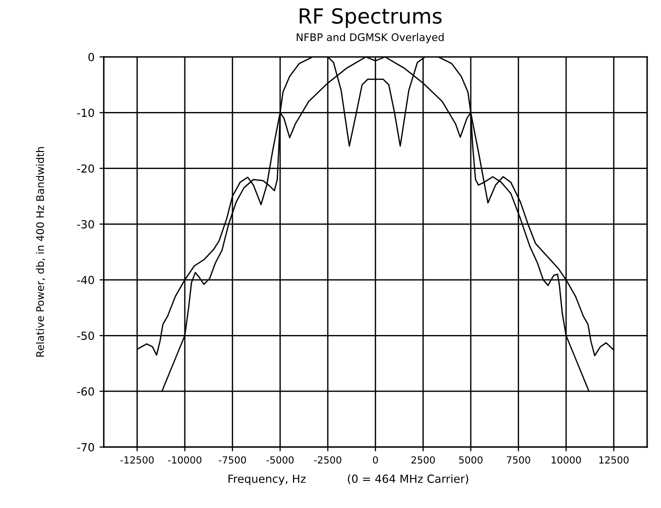  I want to click on y-tick-label: -70, so click(85, 447).